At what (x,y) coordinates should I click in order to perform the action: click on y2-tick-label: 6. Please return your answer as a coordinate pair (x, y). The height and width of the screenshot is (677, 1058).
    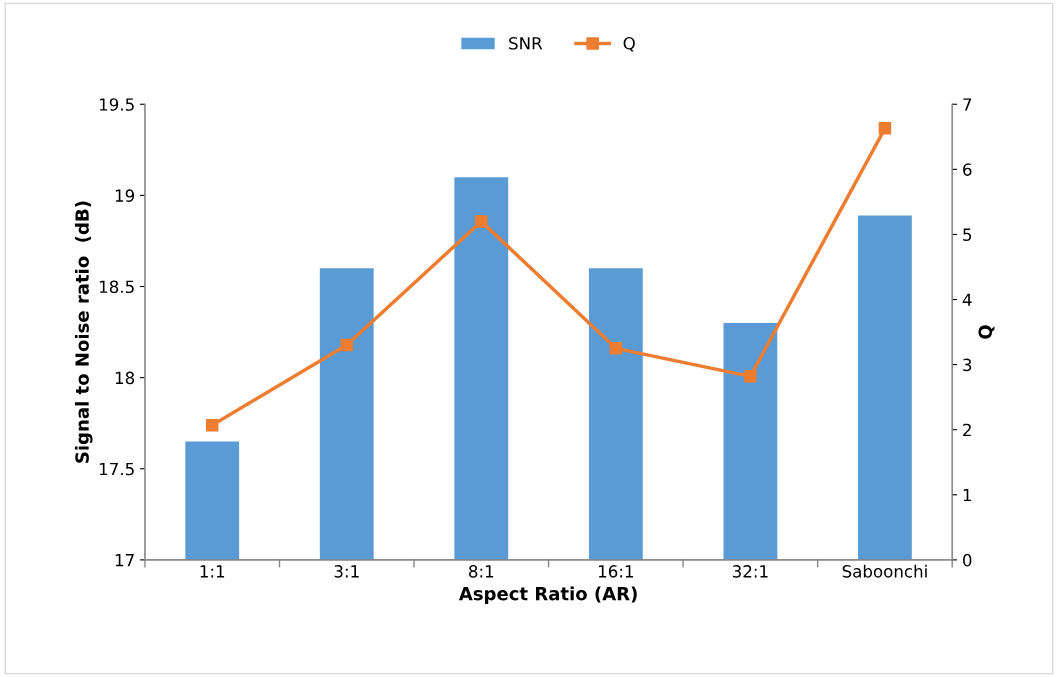
    Looking at the image, I should click on (967, 169).